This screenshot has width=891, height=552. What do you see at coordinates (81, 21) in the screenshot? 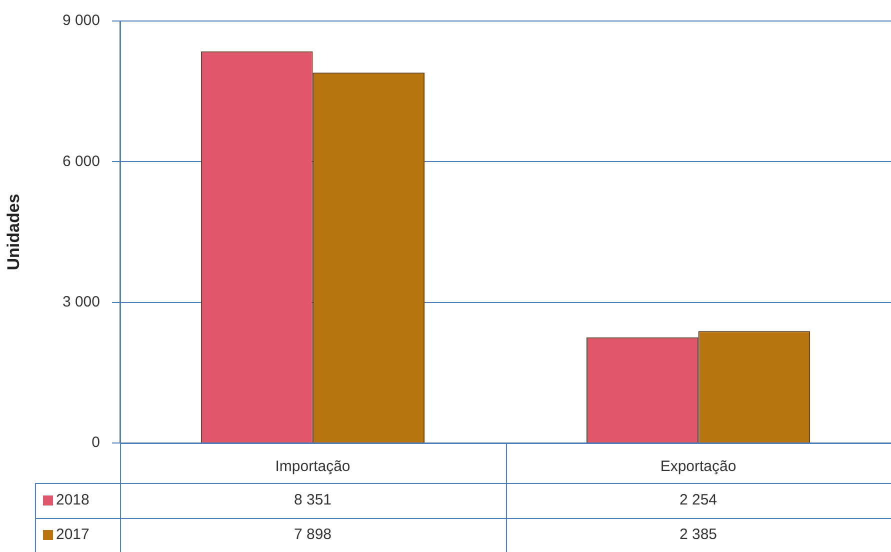
I see `y-tick-label: 9 000` at bounding box center [81, 21].